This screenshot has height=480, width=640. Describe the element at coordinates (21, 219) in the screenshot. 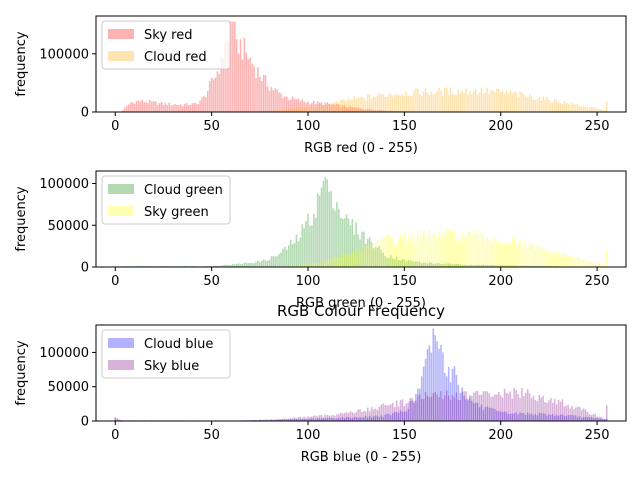

I see `y-axis-label: frequency` at that location.